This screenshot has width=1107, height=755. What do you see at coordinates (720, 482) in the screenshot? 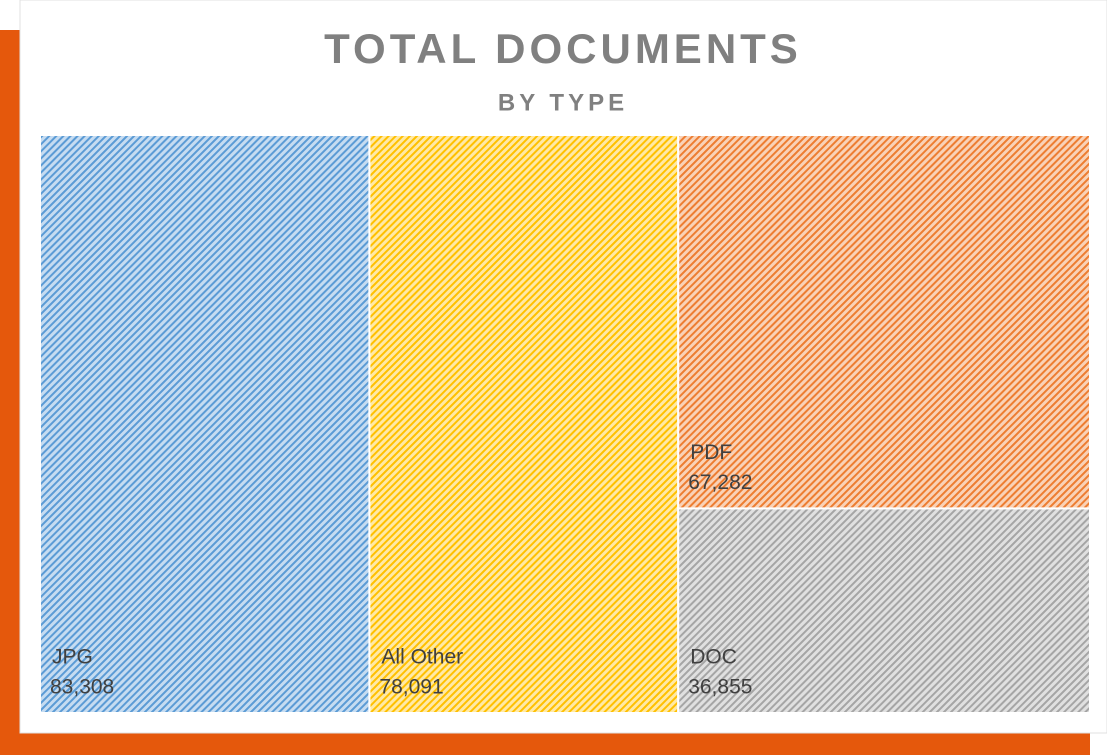
I see `tile-value: 67,282` at bounding box center [720, 482].